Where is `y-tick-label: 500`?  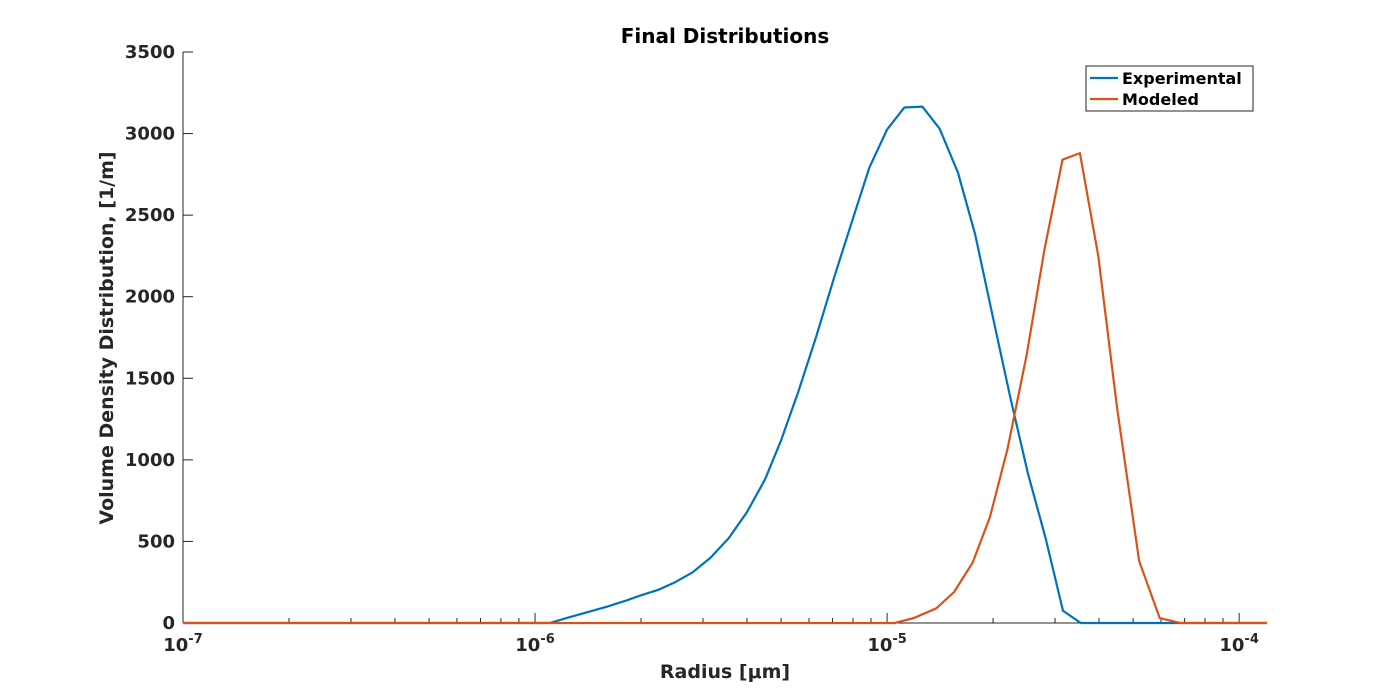
y-tick-label: 500 is located at coordinates (156, 541).